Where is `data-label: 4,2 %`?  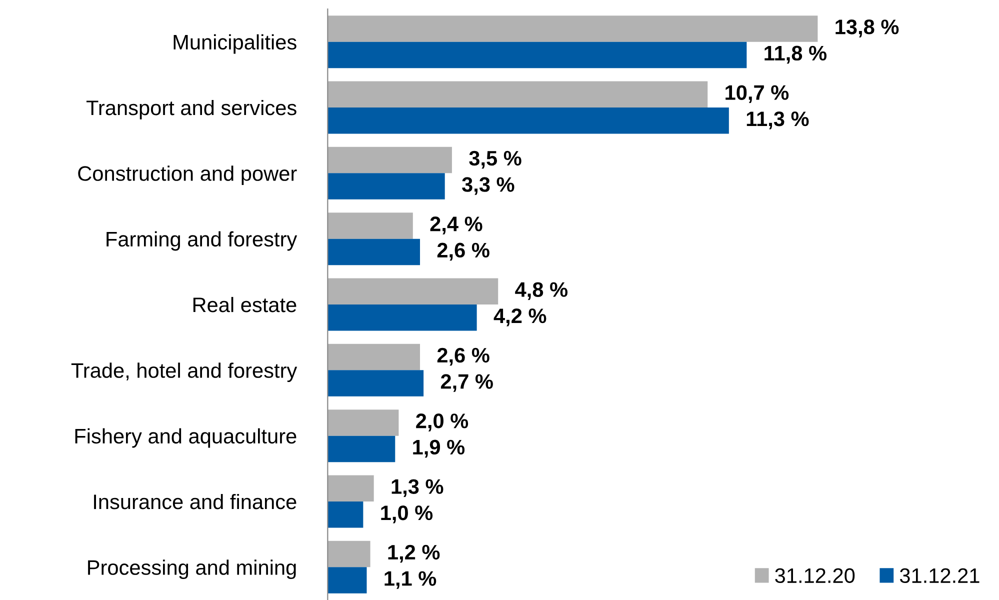 data-label: 4,2 % is located at coordinates (520, 317).